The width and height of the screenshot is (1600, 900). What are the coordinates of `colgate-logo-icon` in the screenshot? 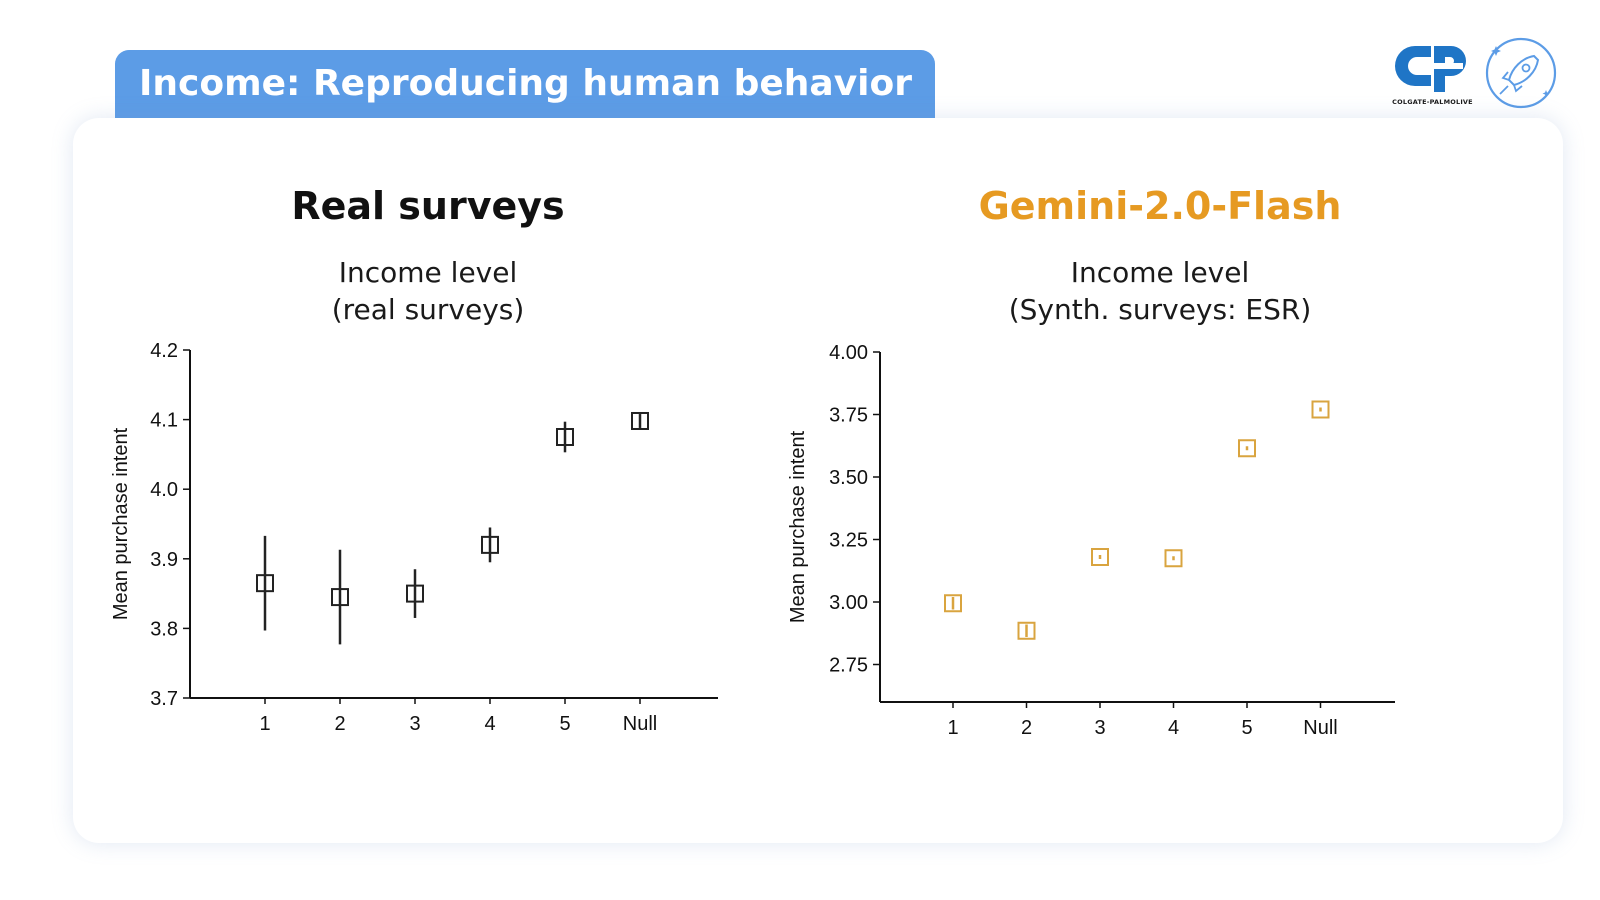 It's located at (1430, 69).